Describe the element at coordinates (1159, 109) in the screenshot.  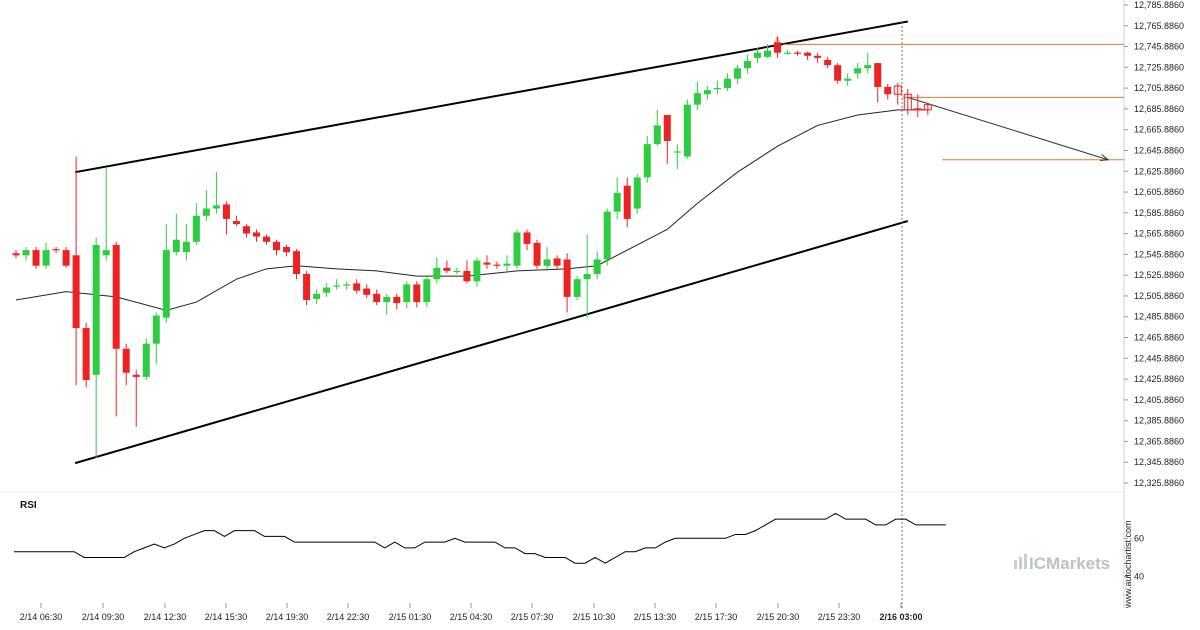
I see `y-tick-label: 12,685.8860` at that location.